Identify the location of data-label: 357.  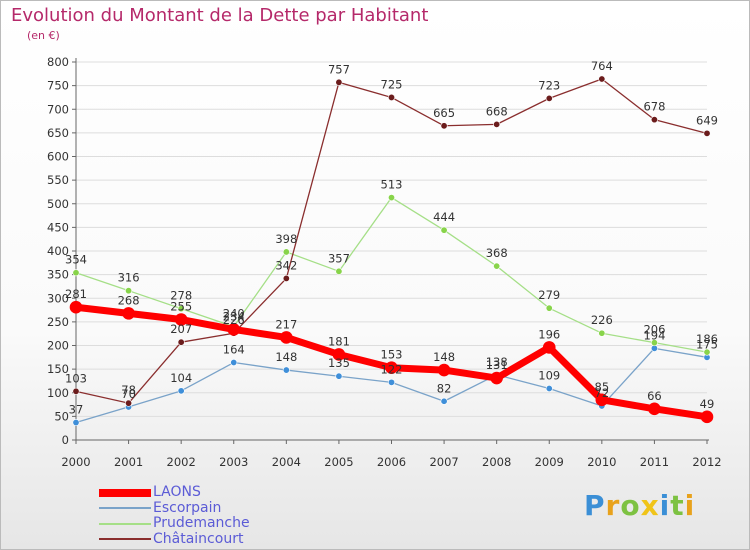
(339, 258).